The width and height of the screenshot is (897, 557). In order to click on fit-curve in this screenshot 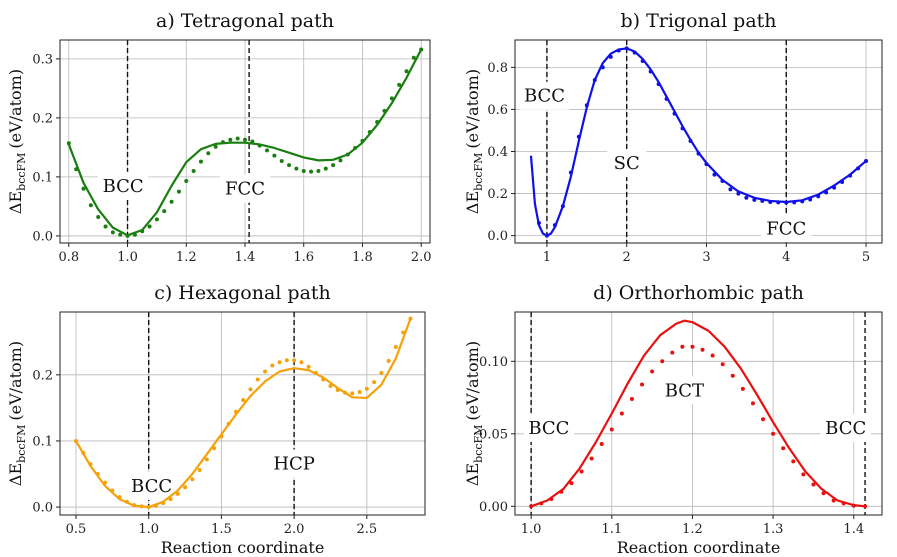, I will do `click(698, 413)`.